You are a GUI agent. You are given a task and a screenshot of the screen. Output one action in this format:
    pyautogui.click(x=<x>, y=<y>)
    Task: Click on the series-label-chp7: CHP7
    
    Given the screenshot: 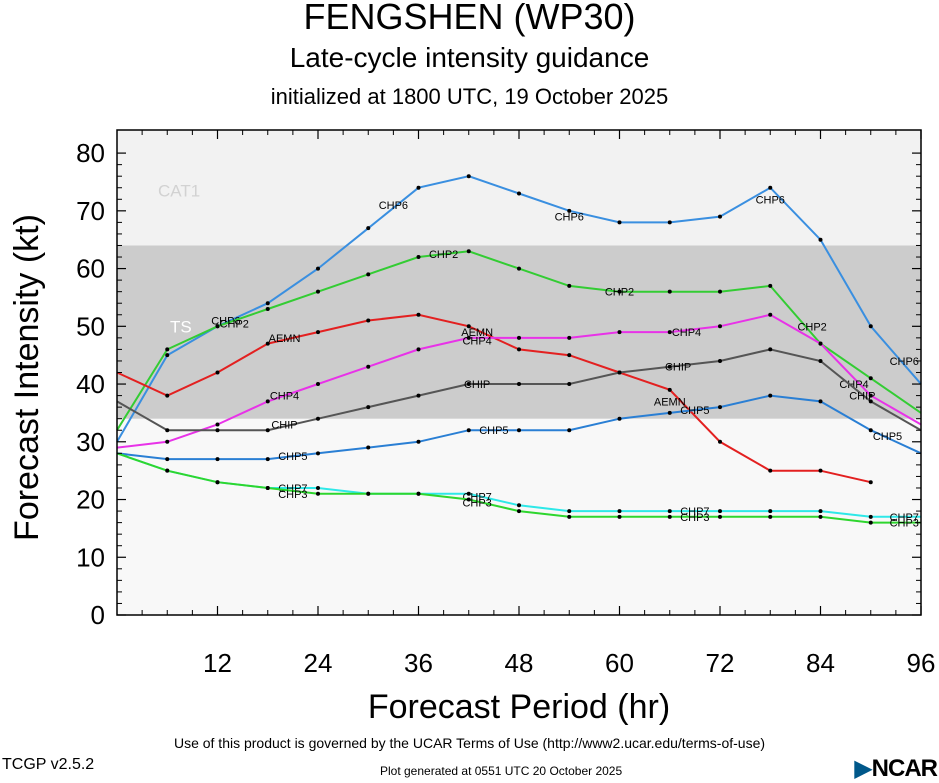 What is the action you would take?
    pyautogui.click(x=694, y=512)
    